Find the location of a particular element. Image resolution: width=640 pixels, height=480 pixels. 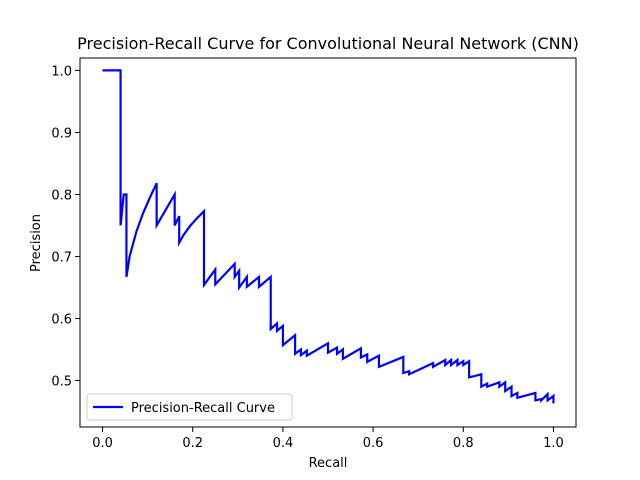

y-tick-label: 0.7 is located at coordinates (61, 257).